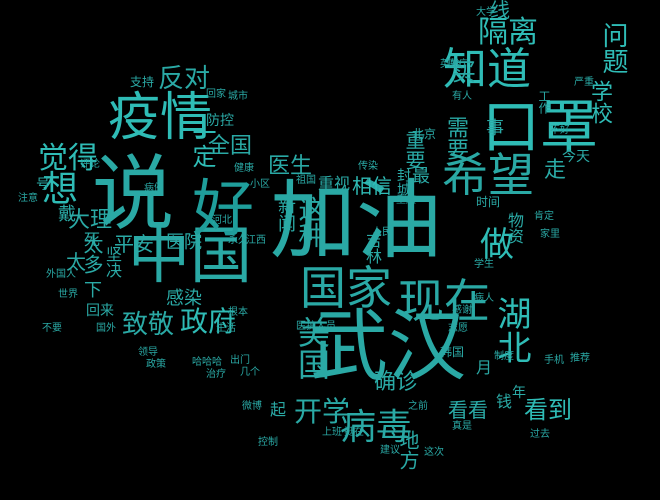  I want to click on word: 治疗, so click(216, 374).